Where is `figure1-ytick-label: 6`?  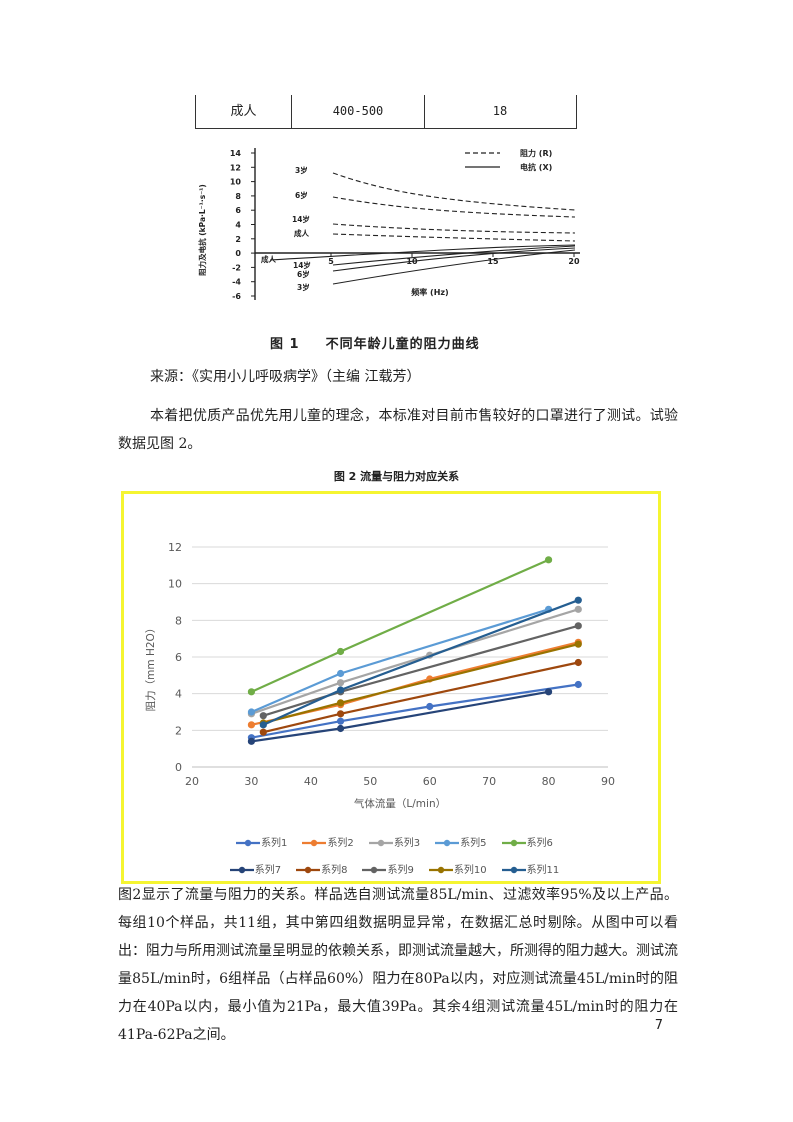 figure1-ytick-label: 6 is located at coordinates (238, 210).